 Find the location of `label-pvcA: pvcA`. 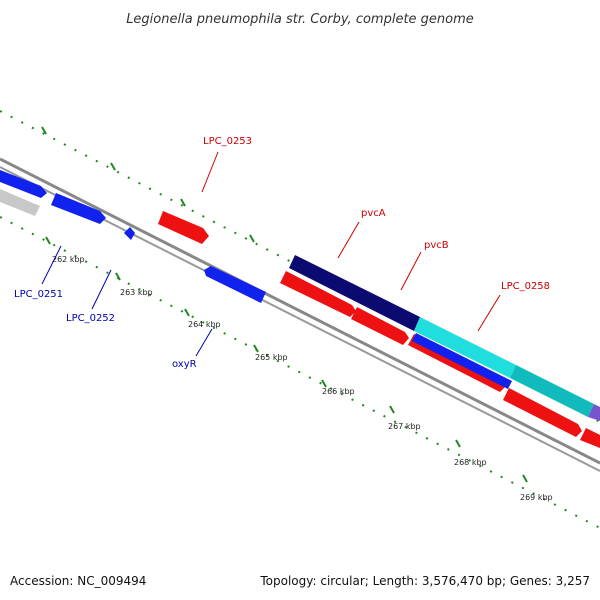

label-pvcA: pvcA is located at coordinates (373, 213).